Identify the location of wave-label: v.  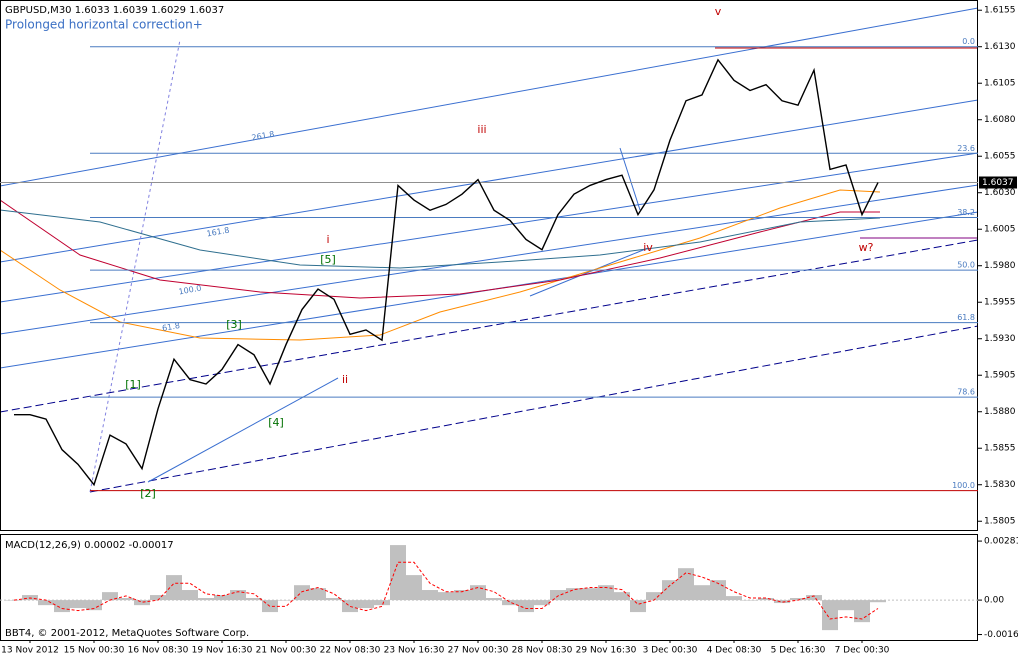
(718, 11).